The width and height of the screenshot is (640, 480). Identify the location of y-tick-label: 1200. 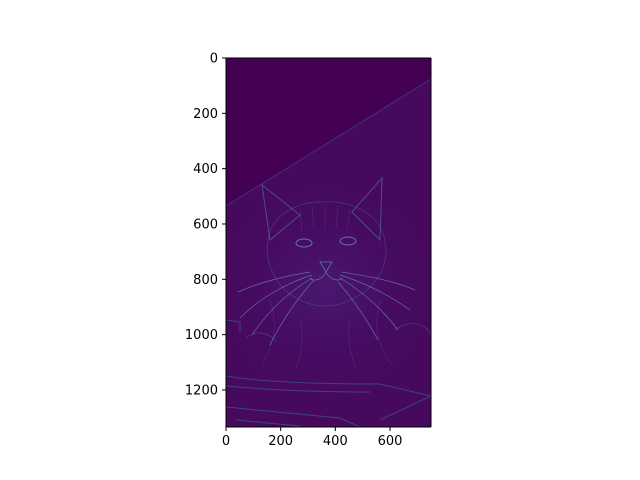
(201, 390).